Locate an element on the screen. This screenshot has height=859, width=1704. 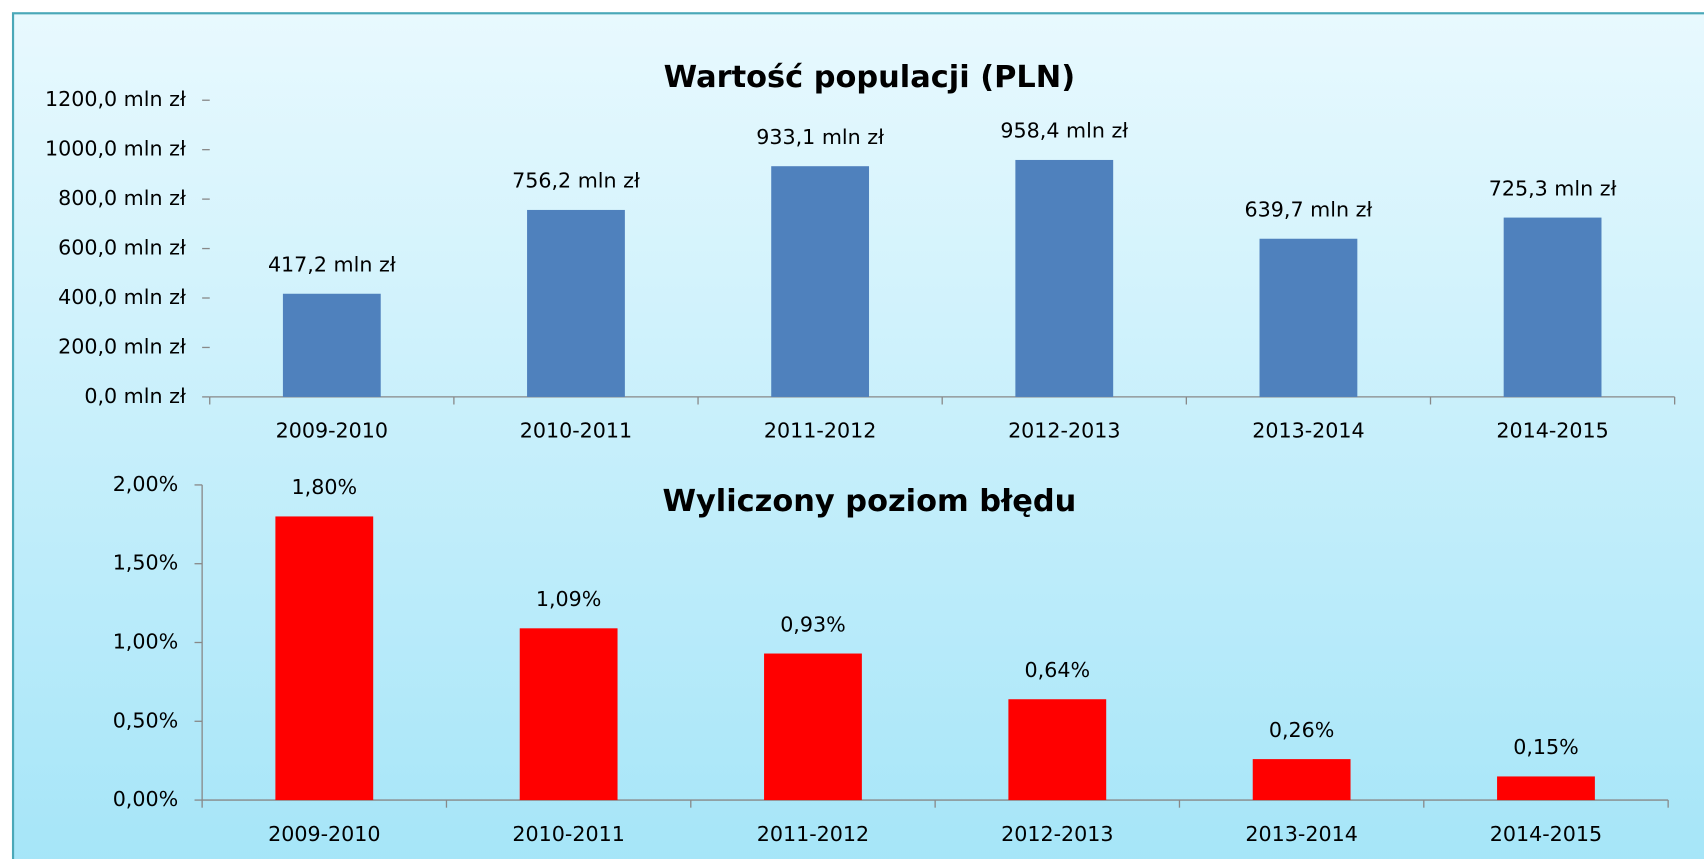
data-label: 958,4 mln zł is located at coordinates (1064, 131).